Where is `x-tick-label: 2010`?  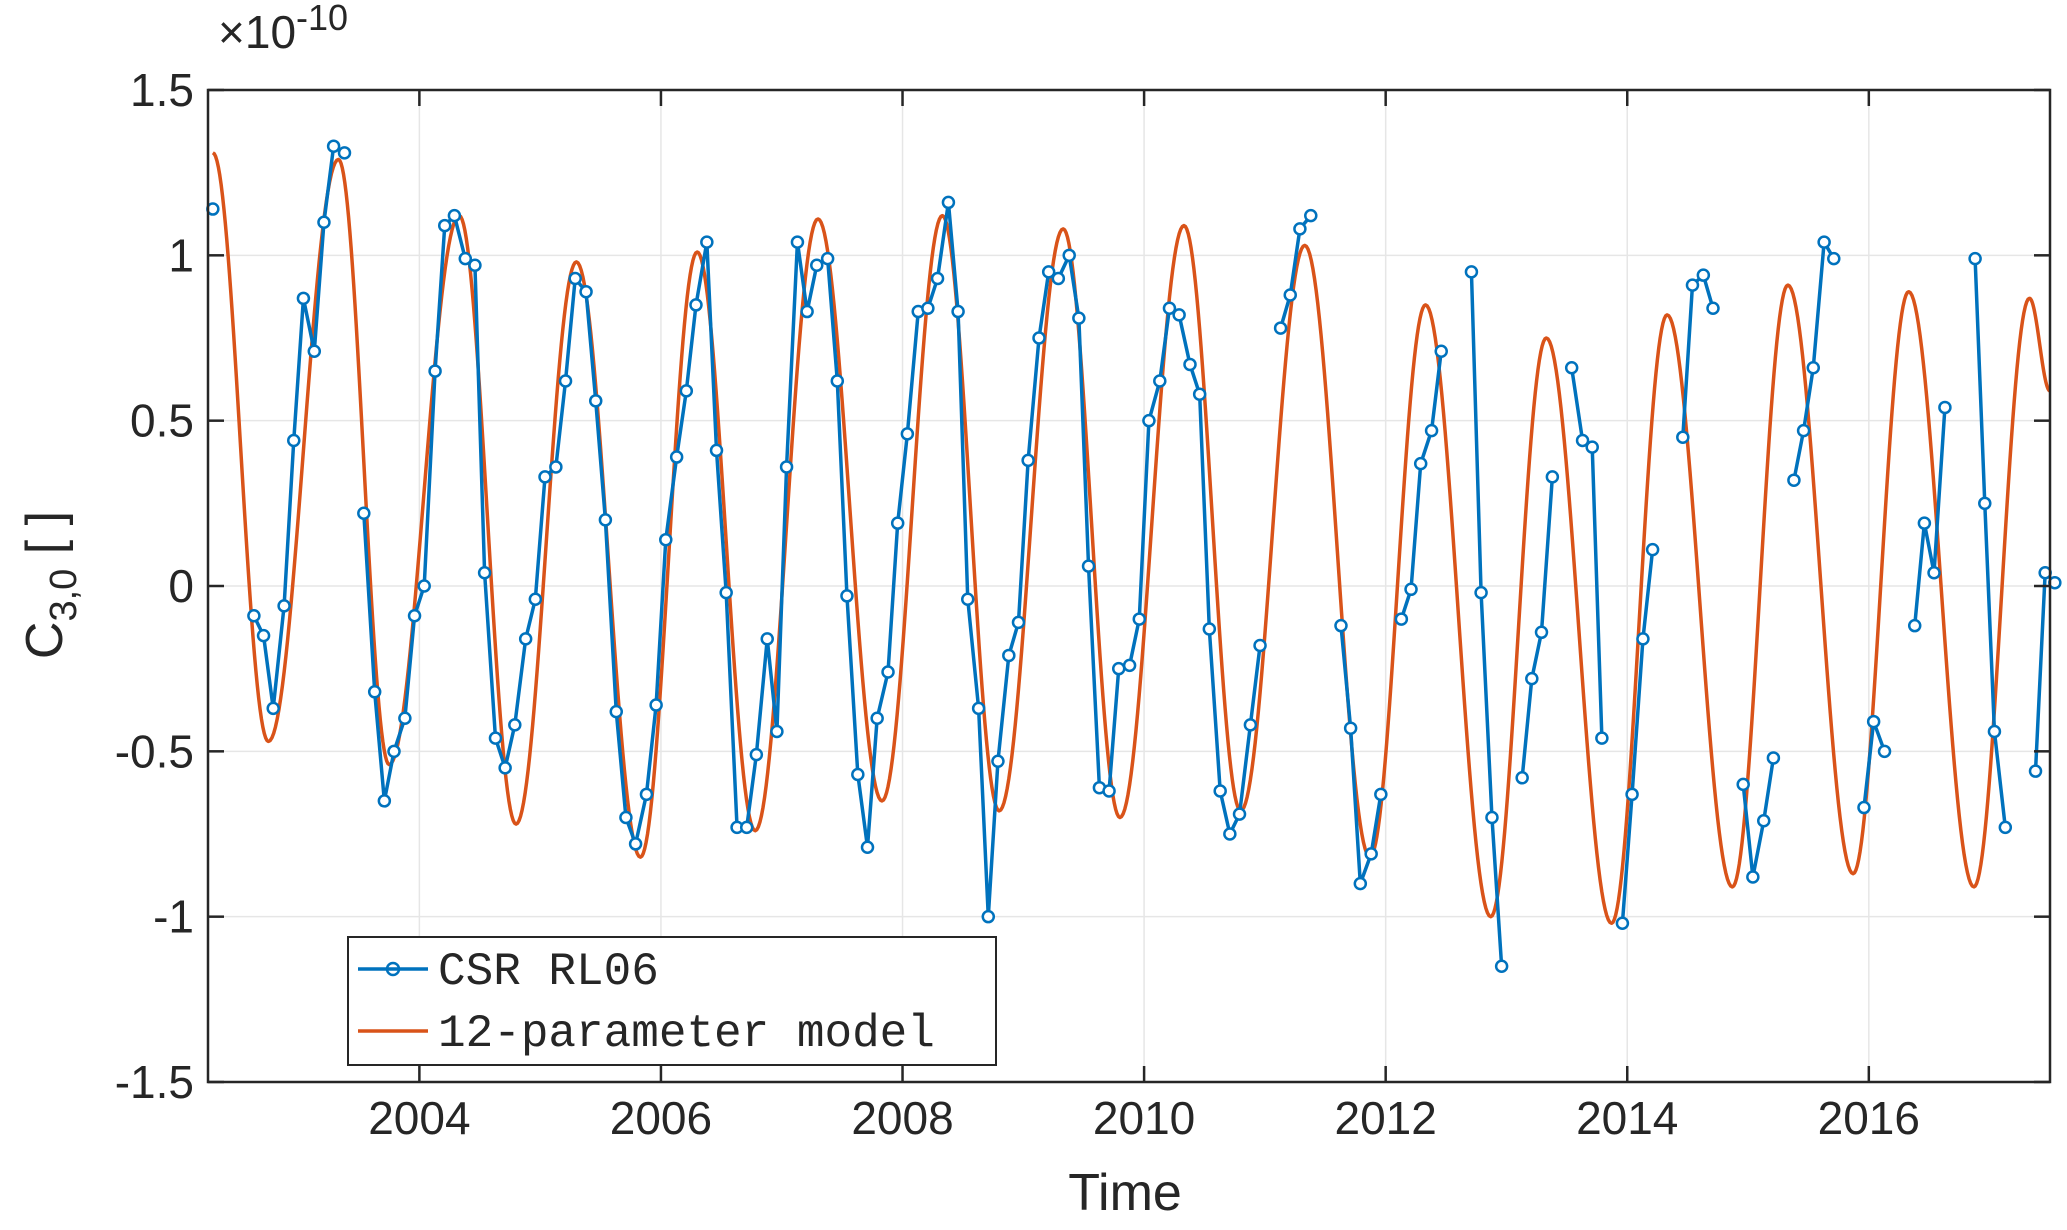 x-tick-label: 2010 is located at coordinates (1144, 1118).